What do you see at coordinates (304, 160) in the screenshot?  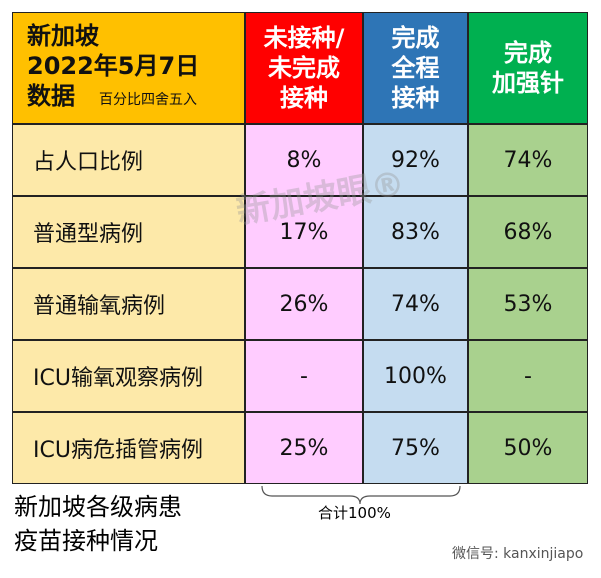 I see `table-cell: 8%` at bounding box center [304, 160].